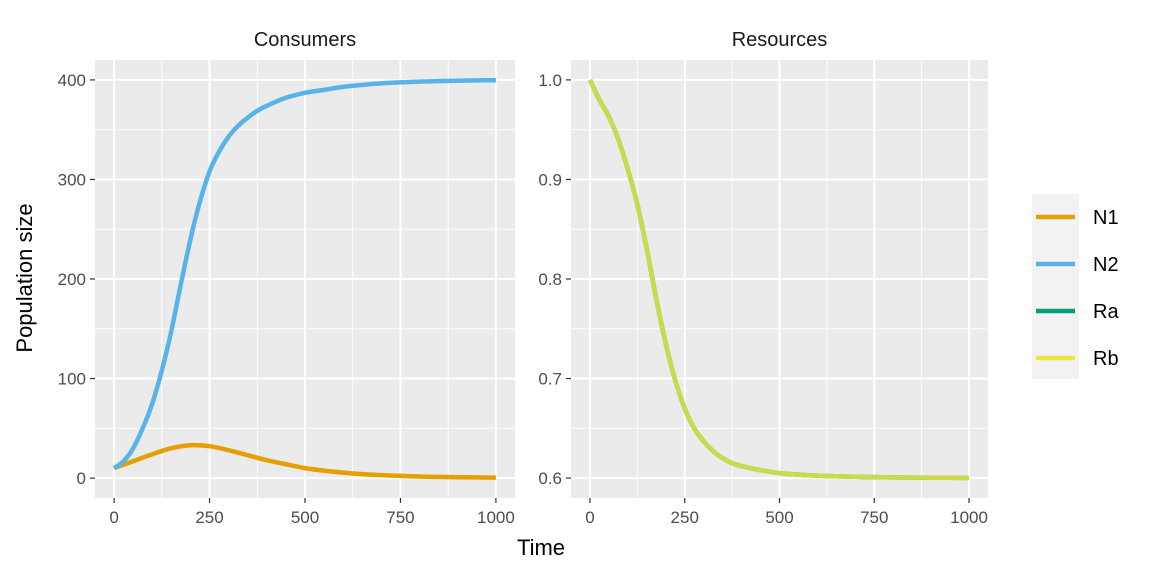 This screenshot has height=581, width=1152. I want to click on series-line-n1, so click(304, 461).